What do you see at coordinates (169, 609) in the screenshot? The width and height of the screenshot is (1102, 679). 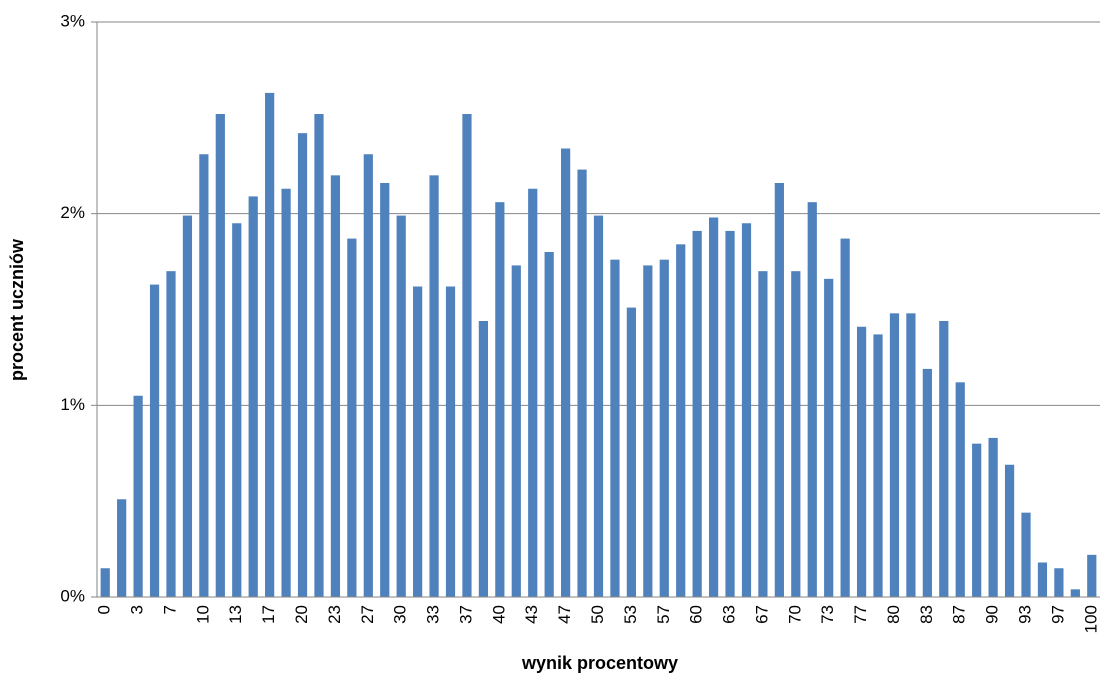 I see `x-tick-label: 7` at bounding box center [169, 609].